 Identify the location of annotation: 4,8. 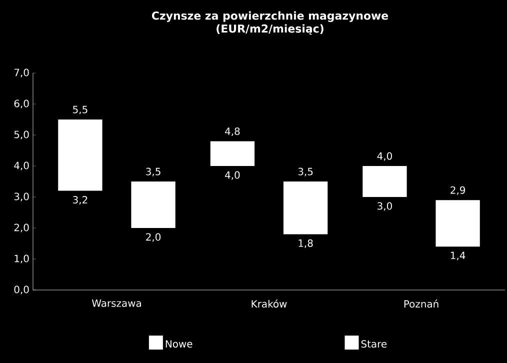
(232, 131).